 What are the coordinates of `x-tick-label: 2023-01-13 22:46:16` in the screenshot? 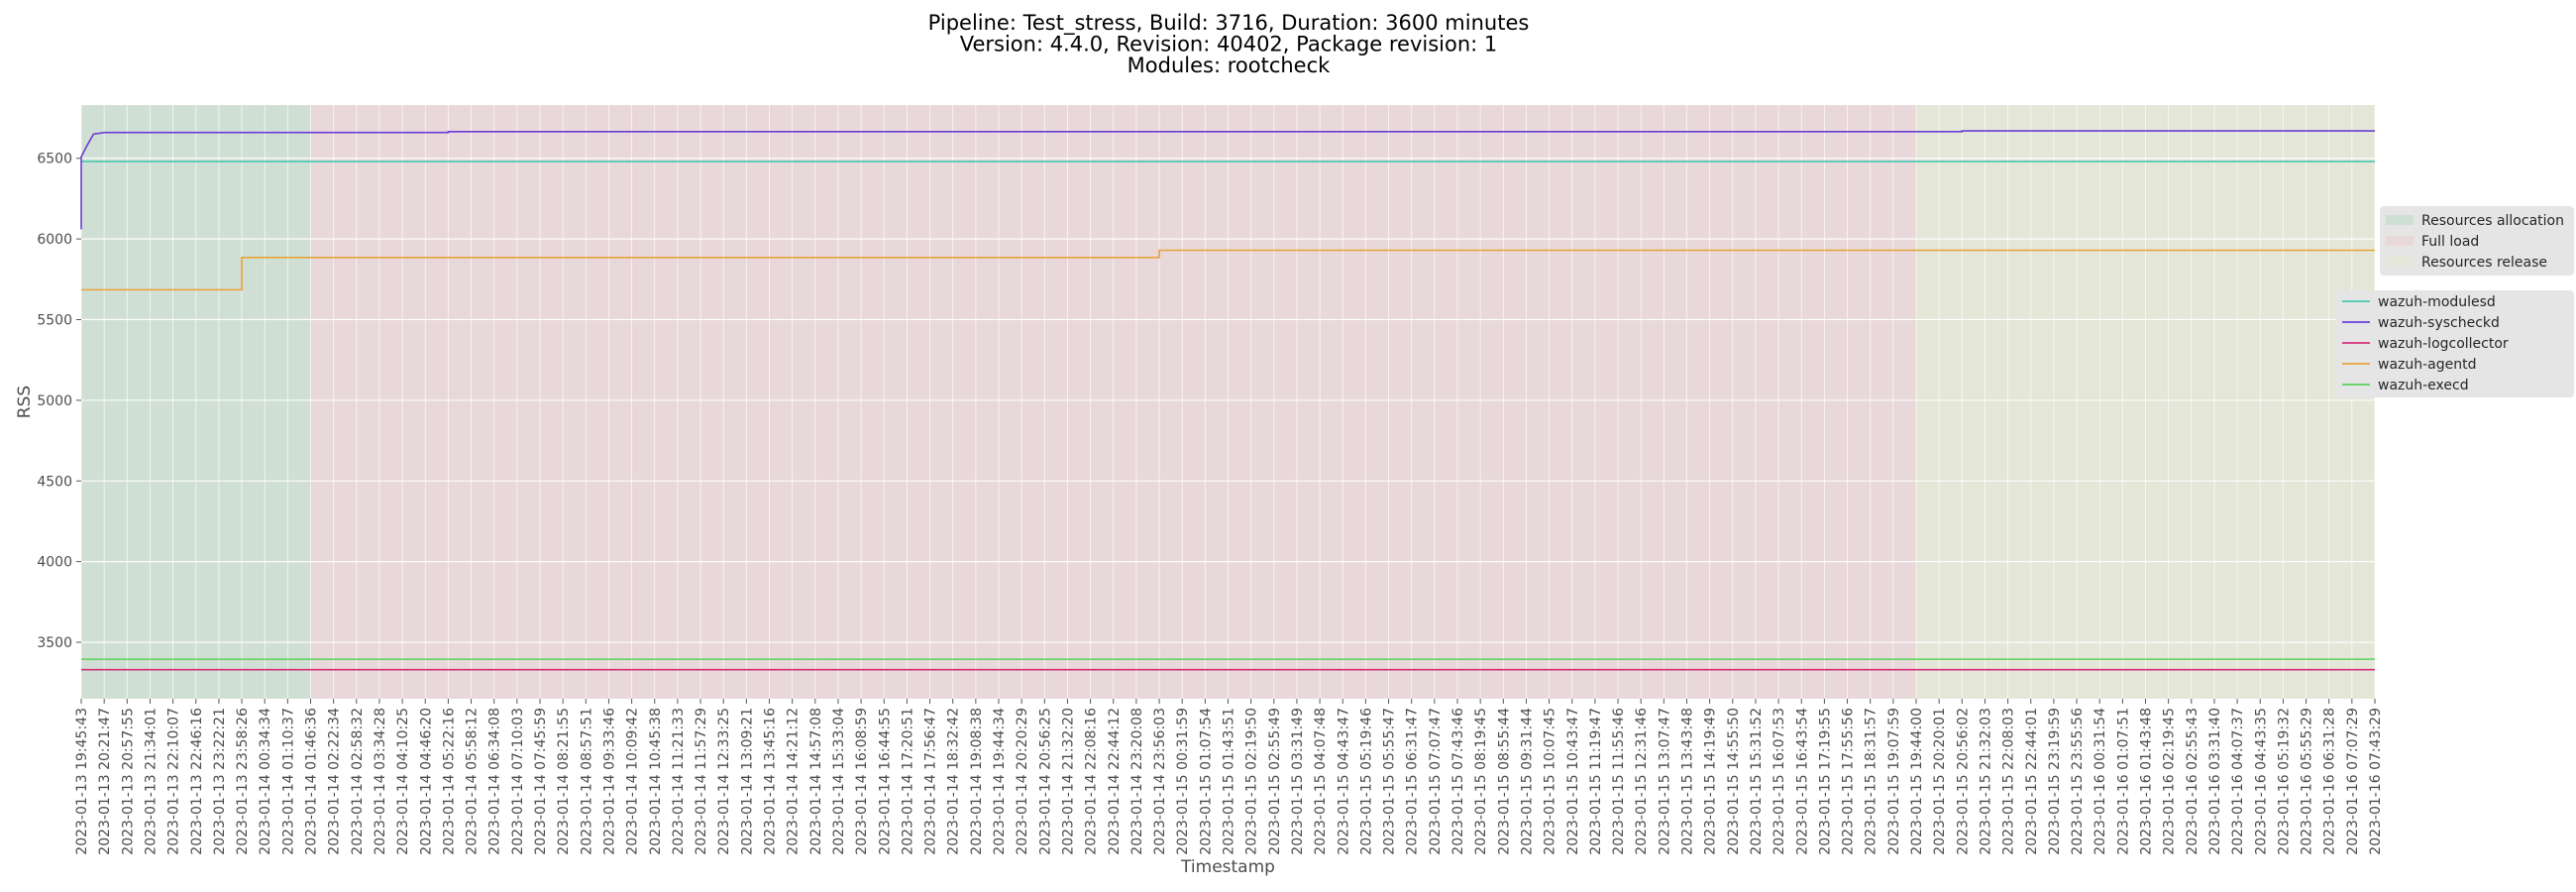 It's located at (197, 782).